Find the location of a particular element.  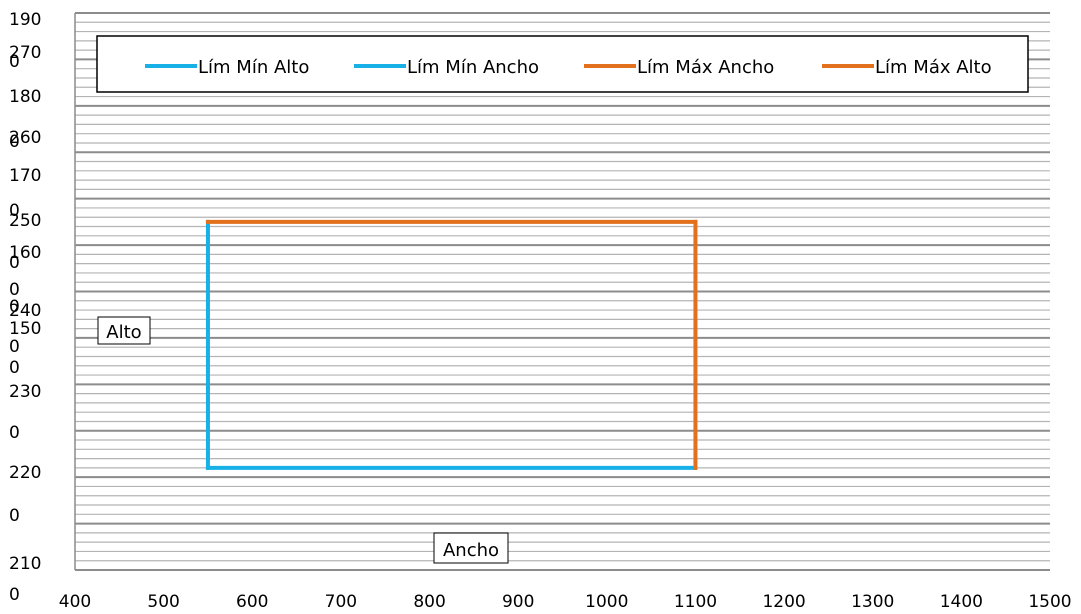

x-axis-title: Ancho is located at coordinates (471, 550).